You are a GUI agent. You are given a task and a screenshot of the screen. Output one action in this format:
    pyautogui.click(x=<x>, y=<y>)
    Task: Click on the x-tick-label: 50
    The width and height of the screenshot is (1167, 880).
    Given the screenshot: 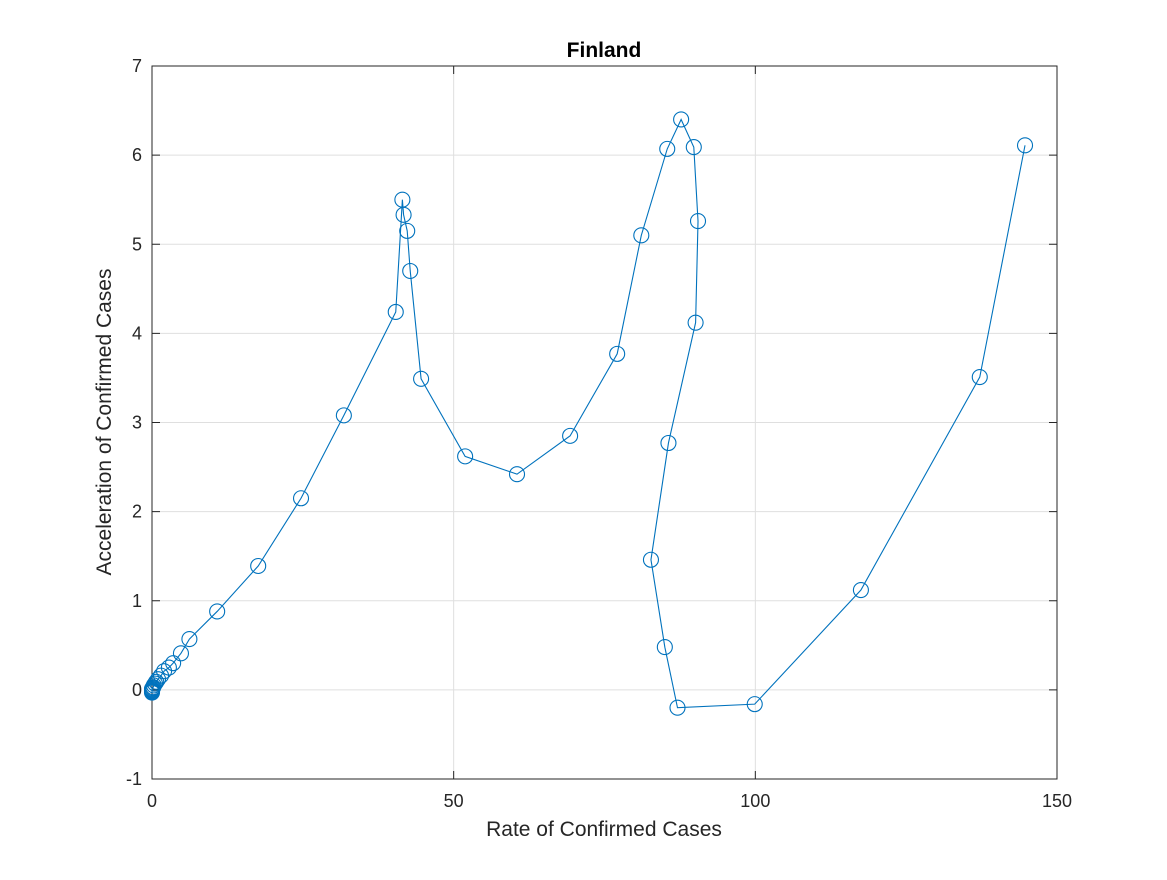 What is the action you would take?
    pyautogui.click(x=454, y=801)
    